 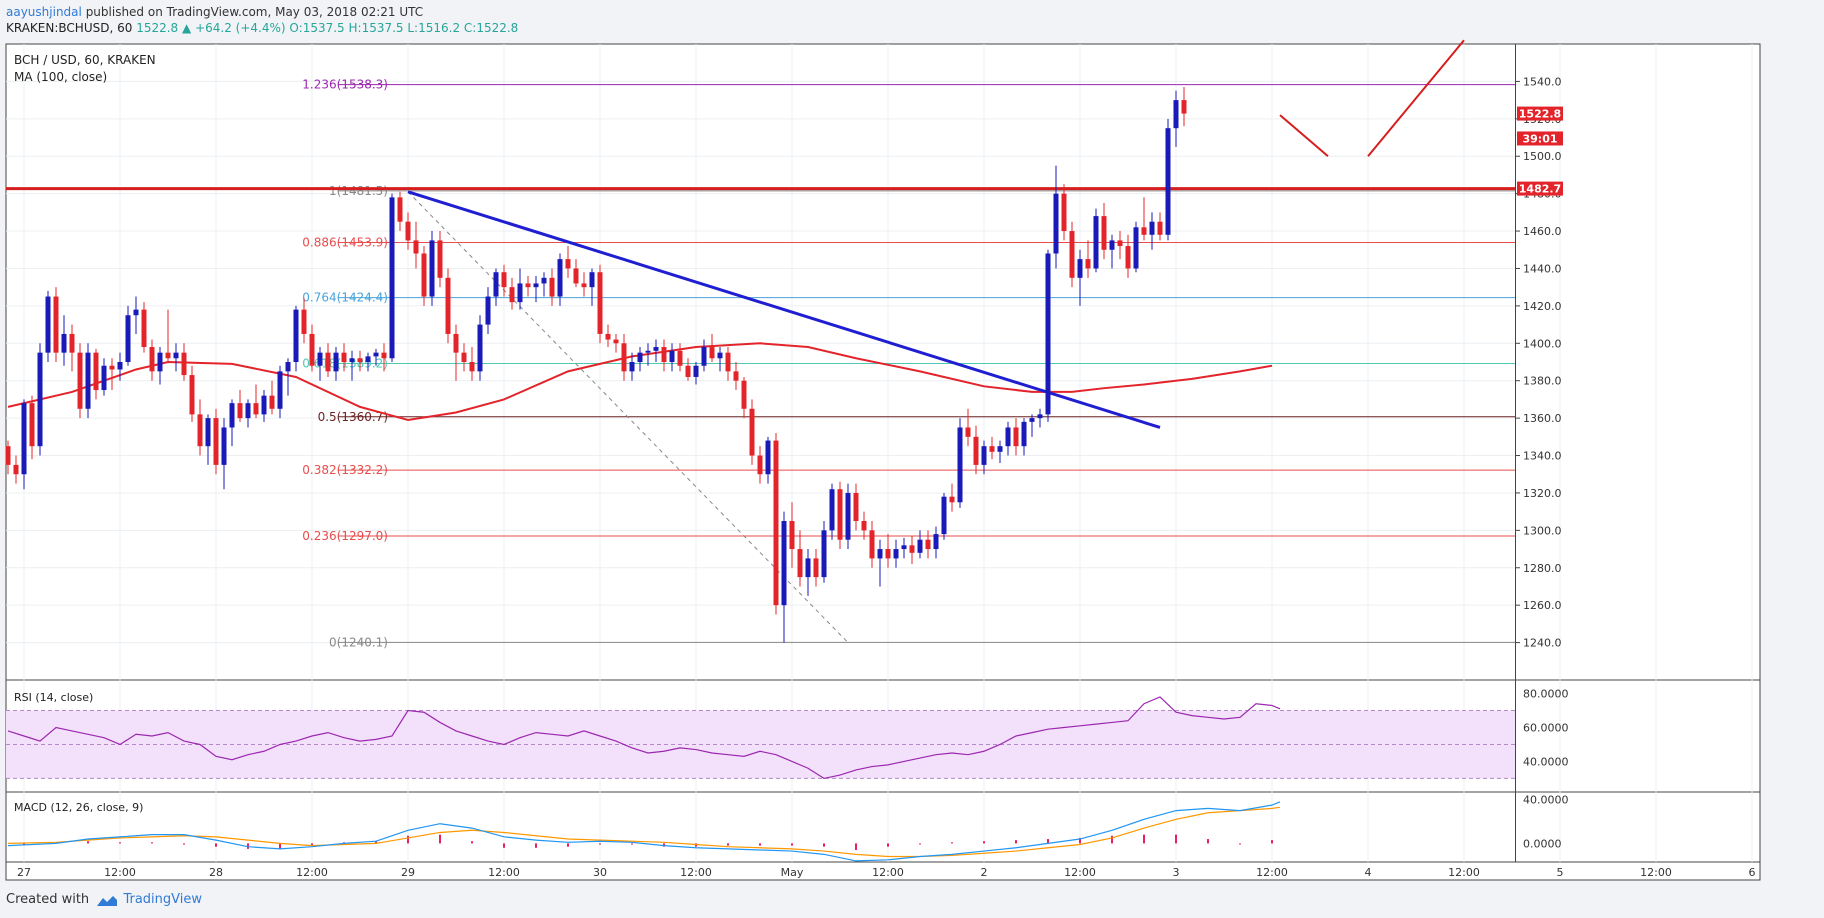 I want to click on price-tag-label: 1482.7, so click(x=1540, y=189).